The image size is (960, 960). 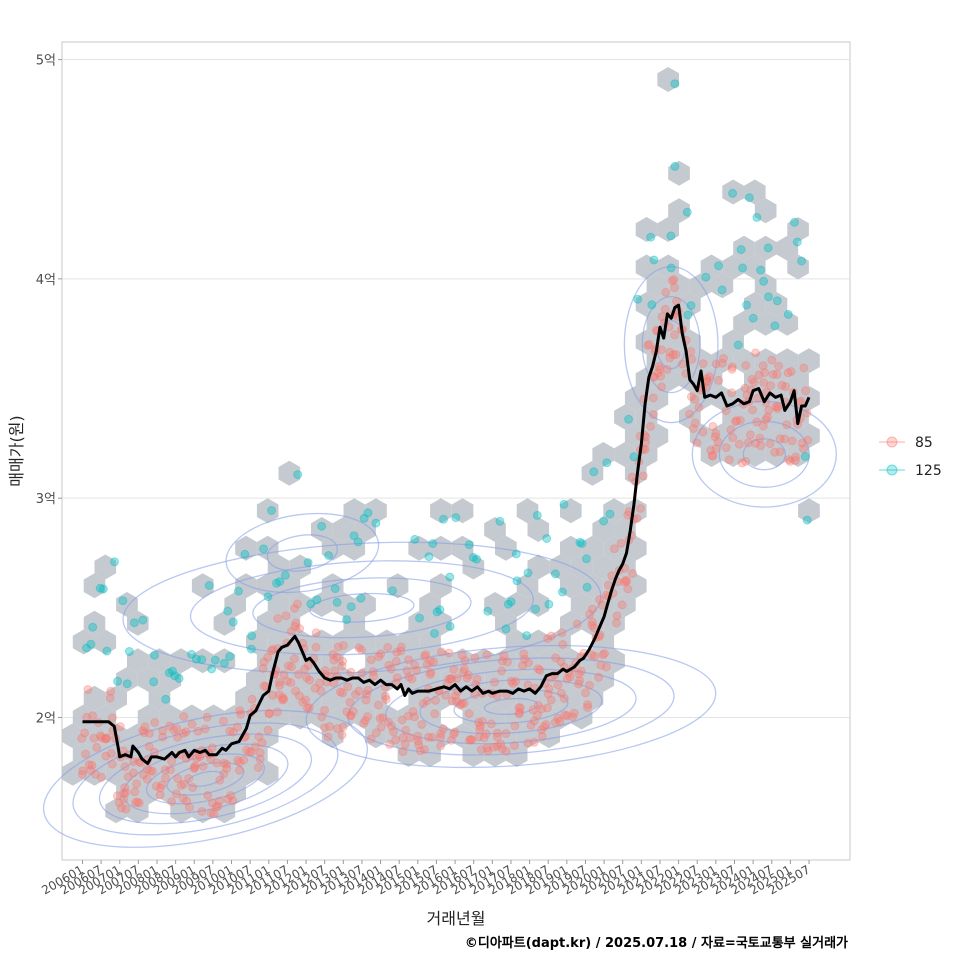 I want to click on y-axis-title: 매매가(원), so click(x=16, y=450).